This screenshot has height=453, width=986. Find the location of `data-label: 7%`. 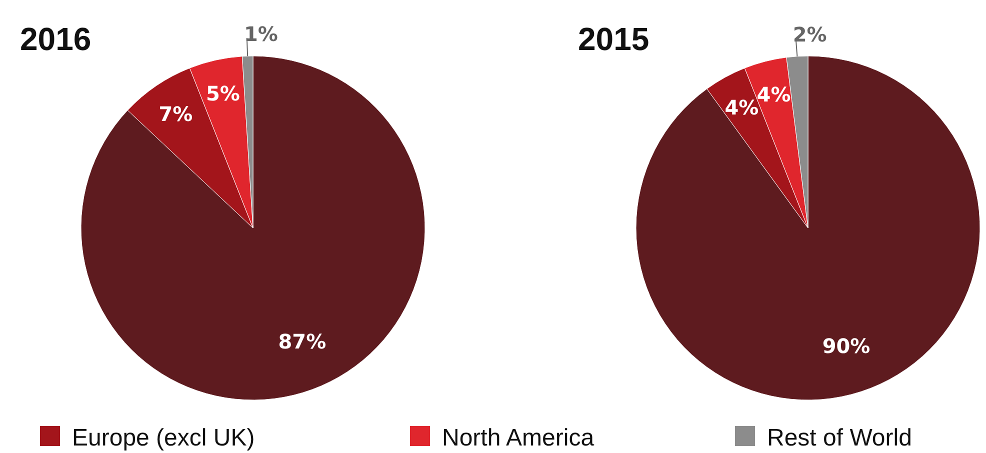

data-label: 7% is located at coordinates (175, 114).